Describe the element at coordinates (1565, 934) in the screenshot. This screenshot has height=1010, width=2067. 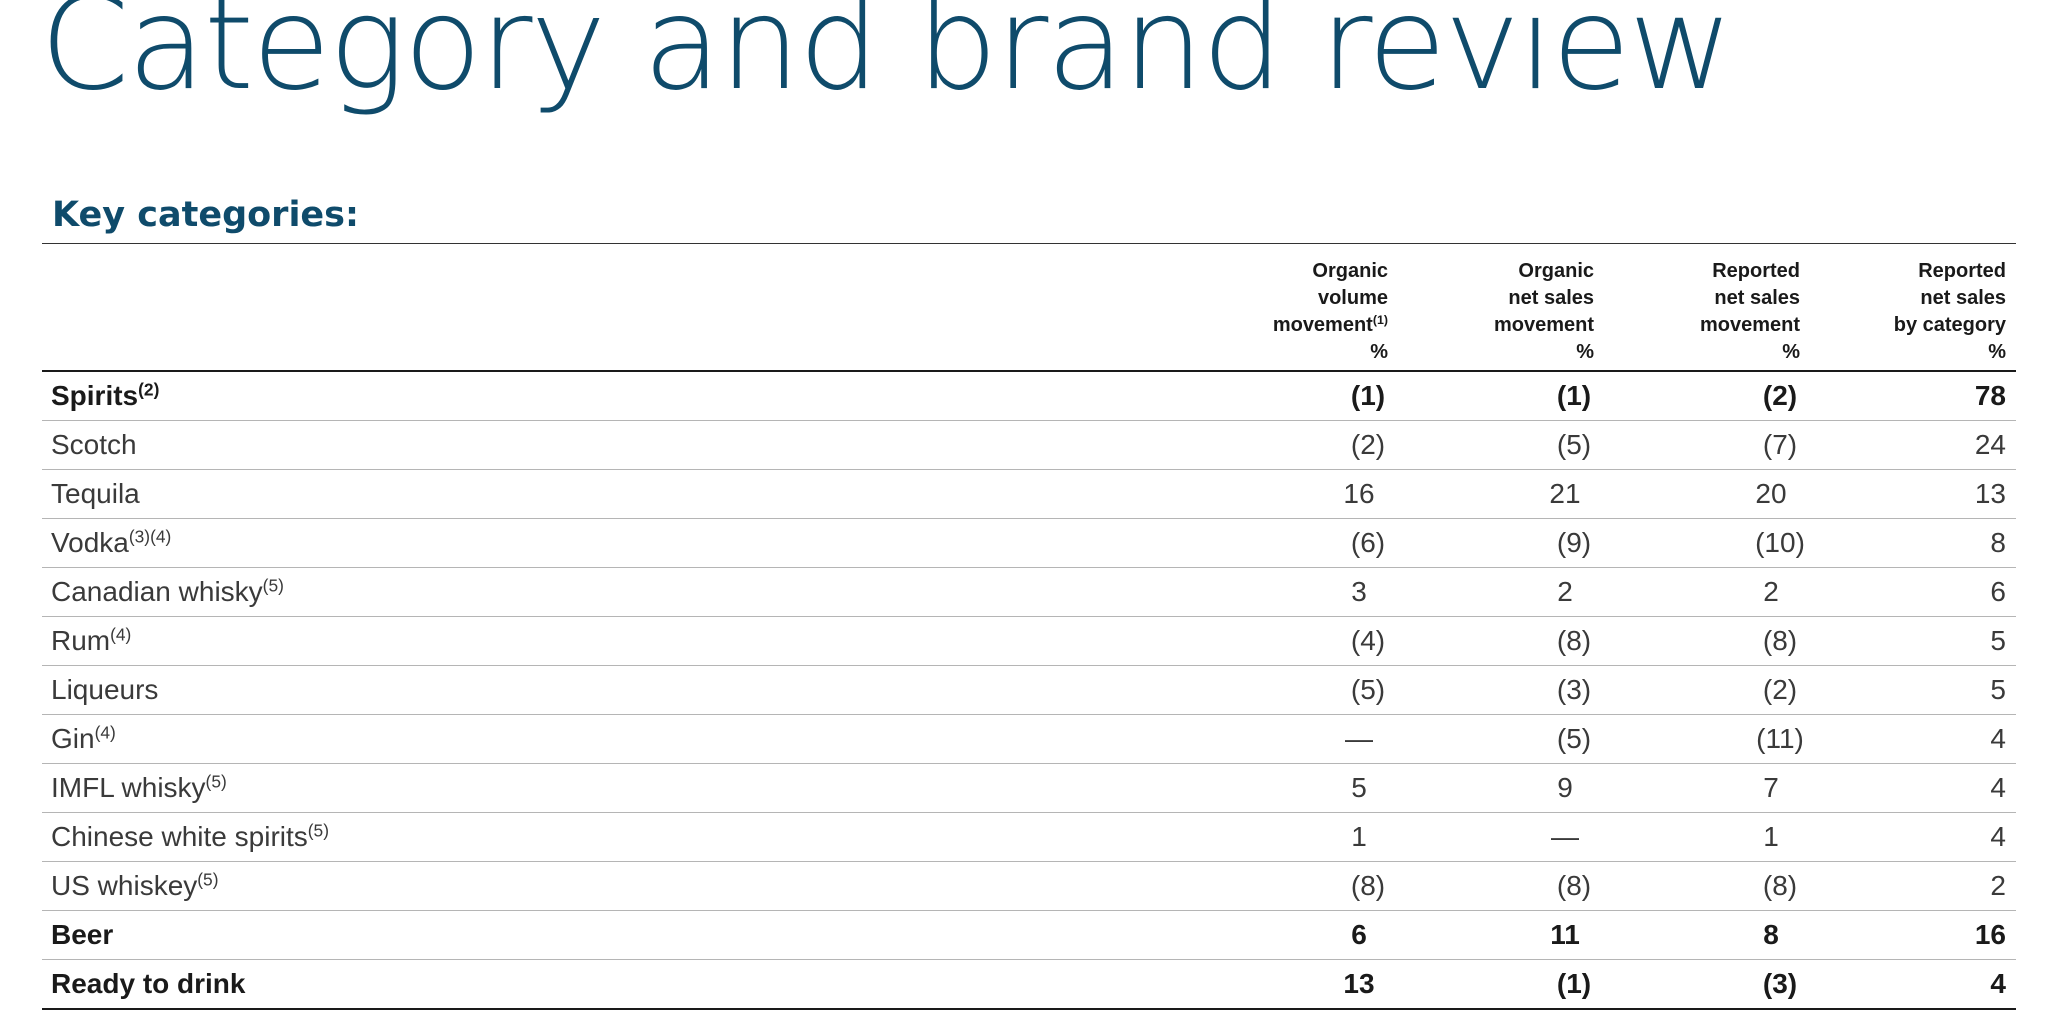
I see `cell-value: 11` at that location.